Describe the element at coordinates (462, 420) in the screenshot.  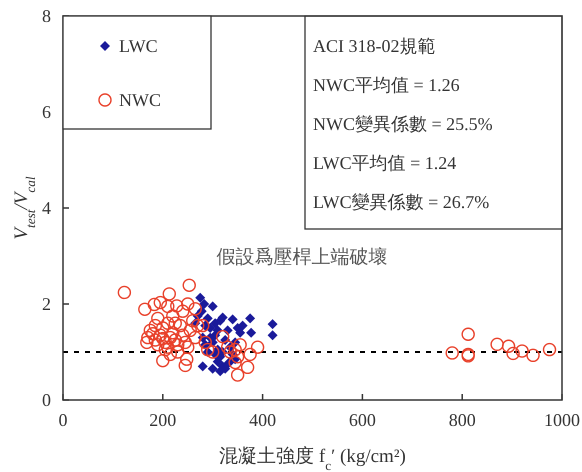
I see `x-tick-label: 800` at that location.